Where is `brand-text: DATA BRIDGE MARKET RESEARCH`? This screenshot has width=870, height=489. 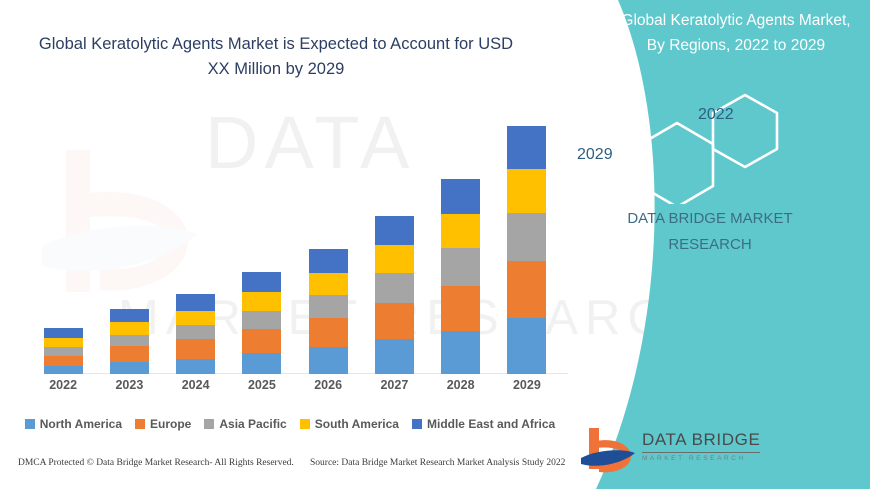
brand-text: DATA BRIDGE MARKET RESEARCH is located at coordinates (710, 231).